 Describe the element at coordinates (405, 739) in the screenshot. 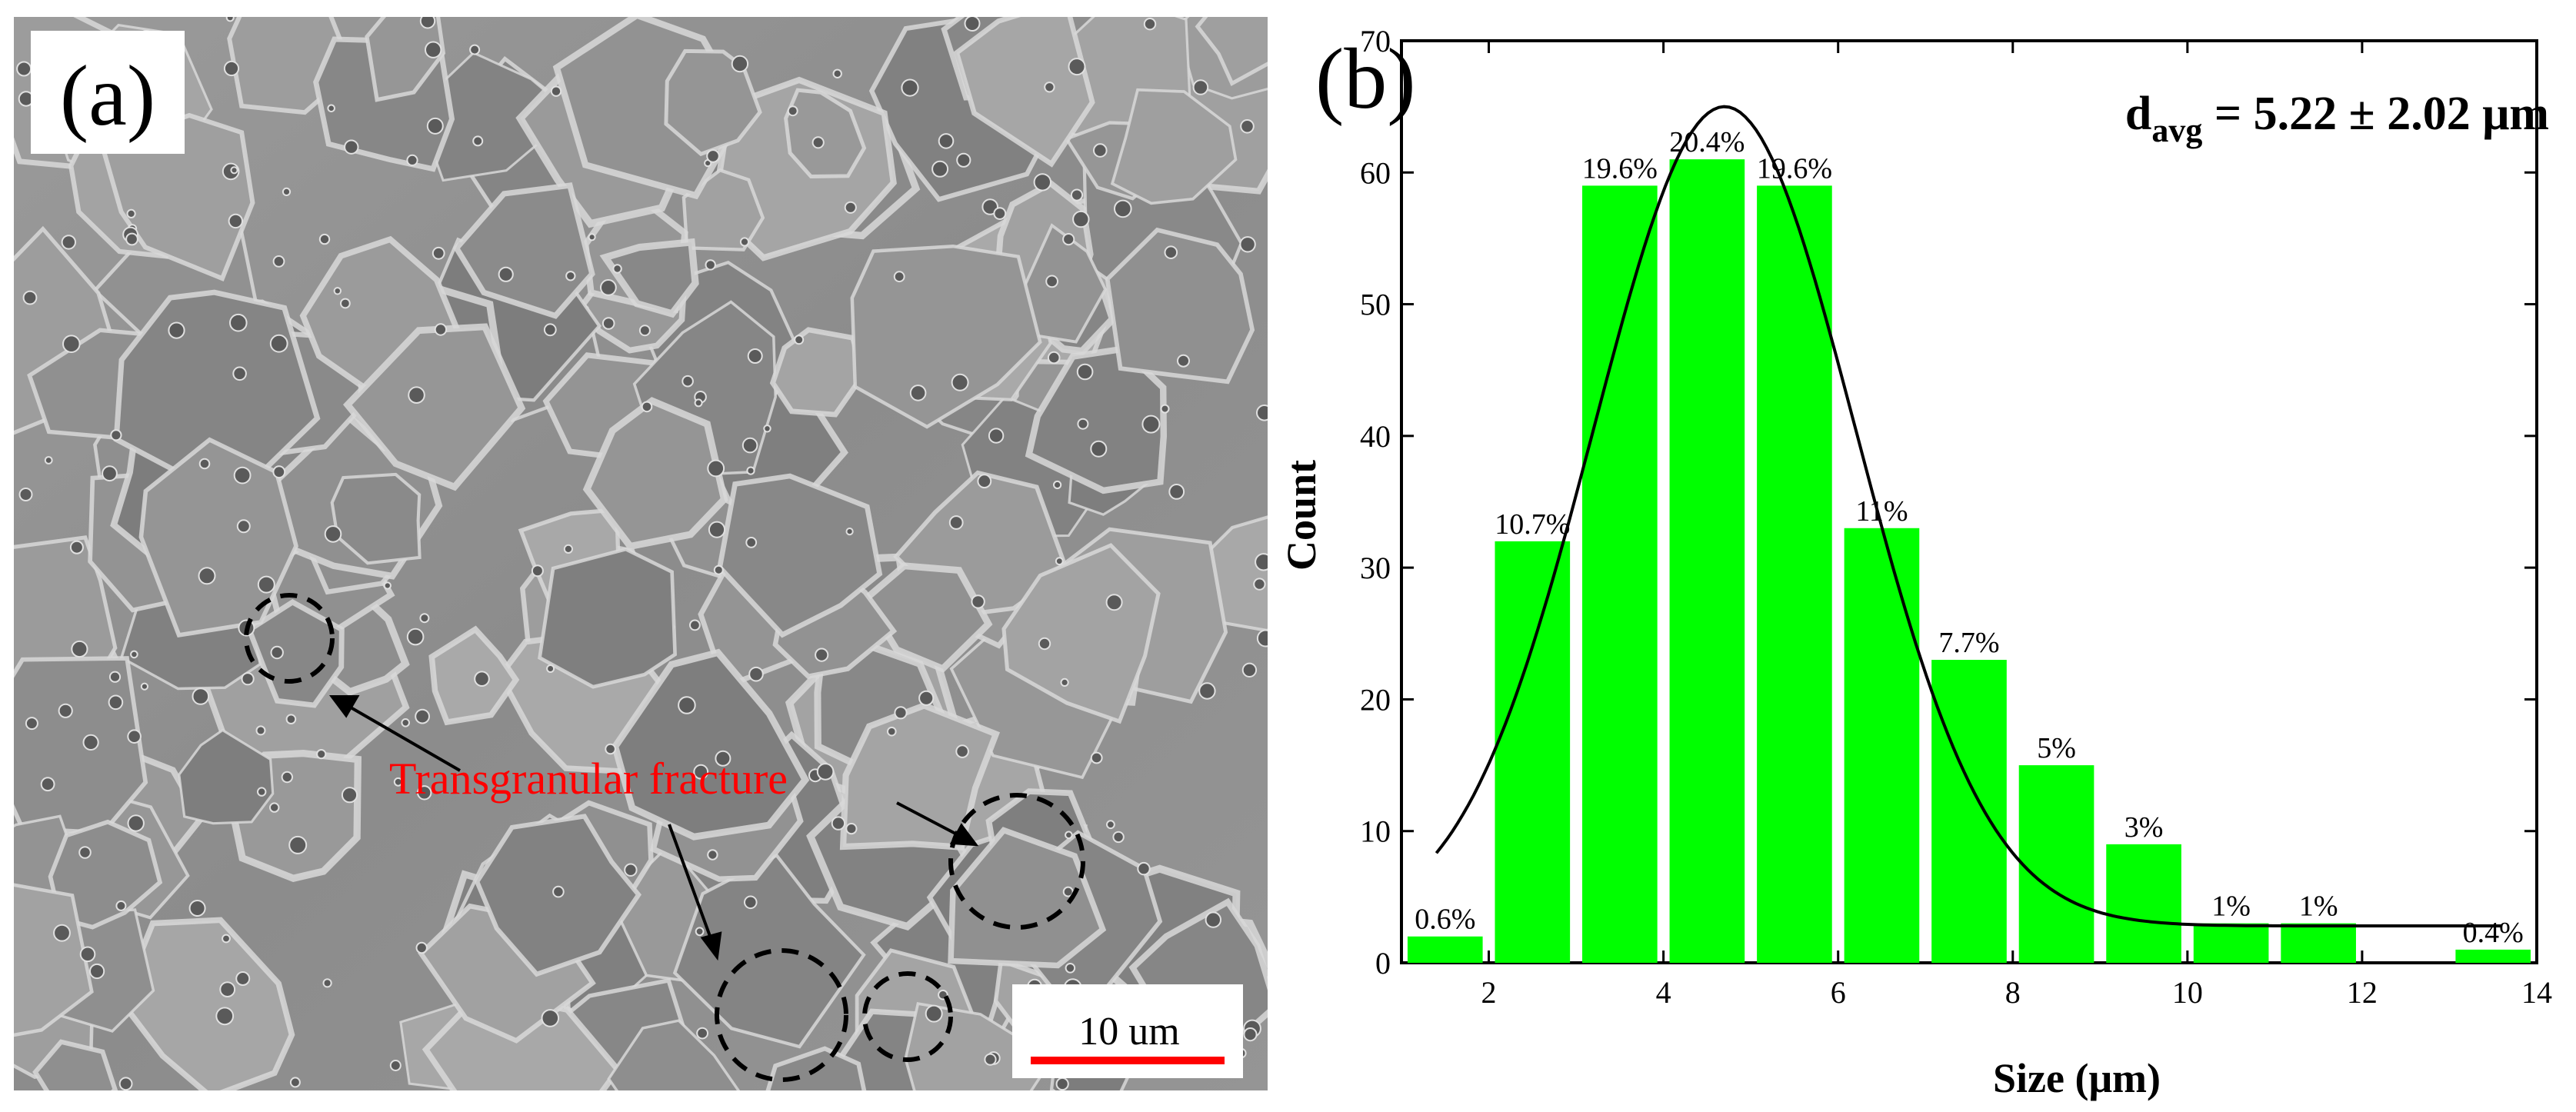

I see `arrow` at that location.